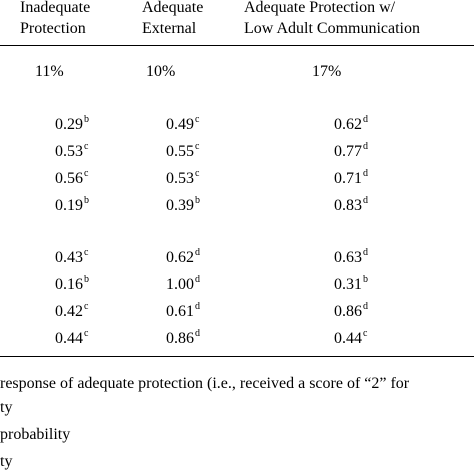 The image size is (474, 474). I want to click on footnote-line-4: ty, so click(6, 461).